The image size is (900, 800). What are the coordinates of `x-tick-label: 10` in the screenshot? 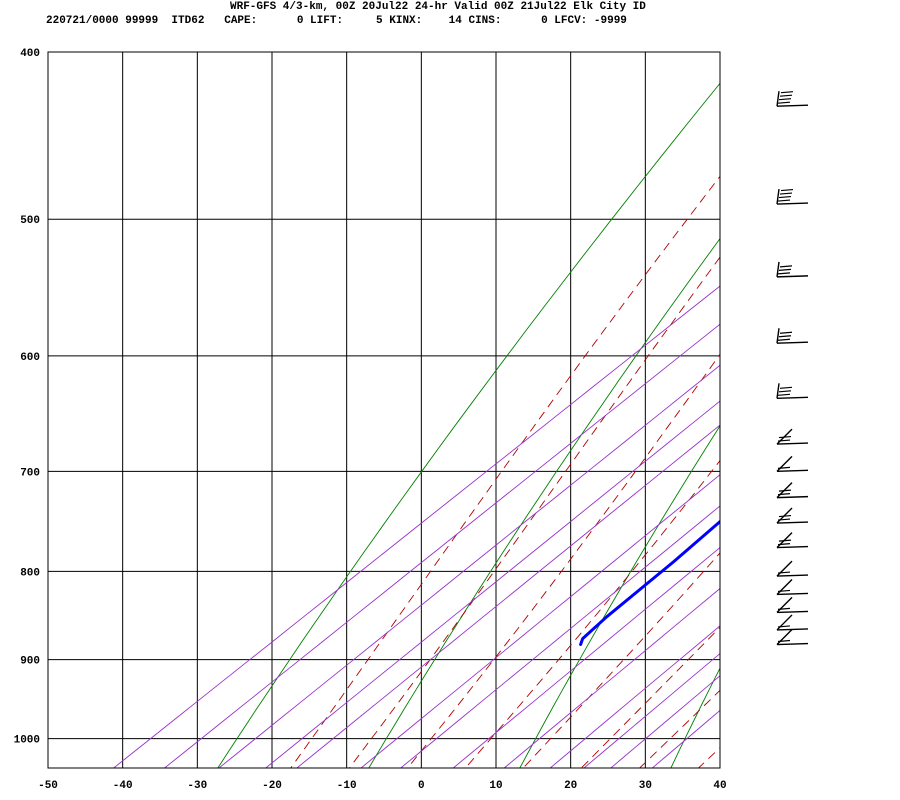 It's located at (495, 786).